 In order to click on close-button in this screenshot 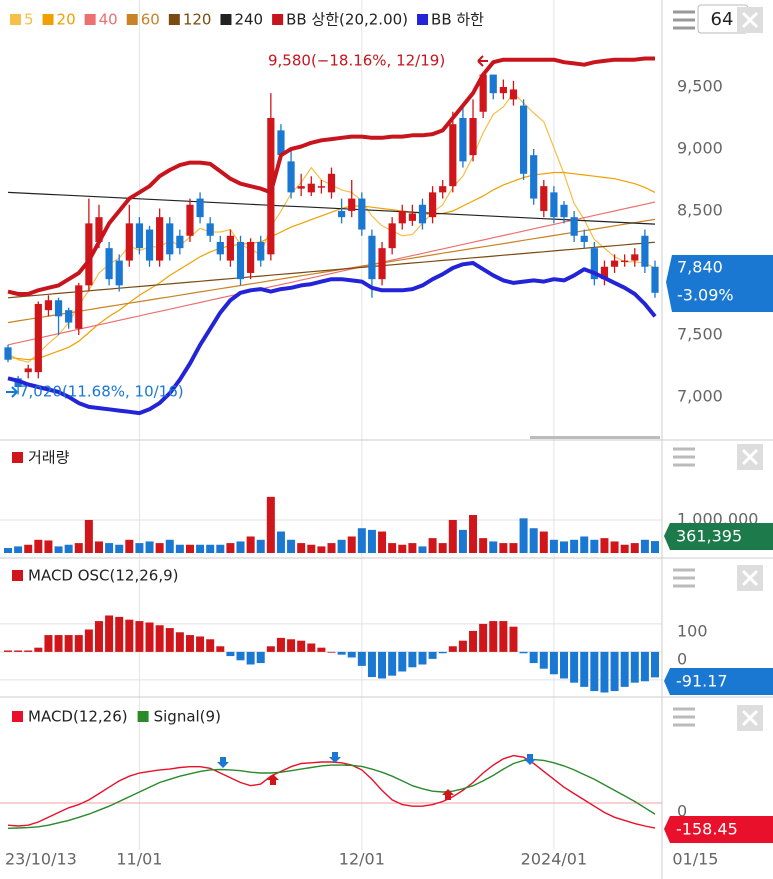, I will do `click(750, 20)`.